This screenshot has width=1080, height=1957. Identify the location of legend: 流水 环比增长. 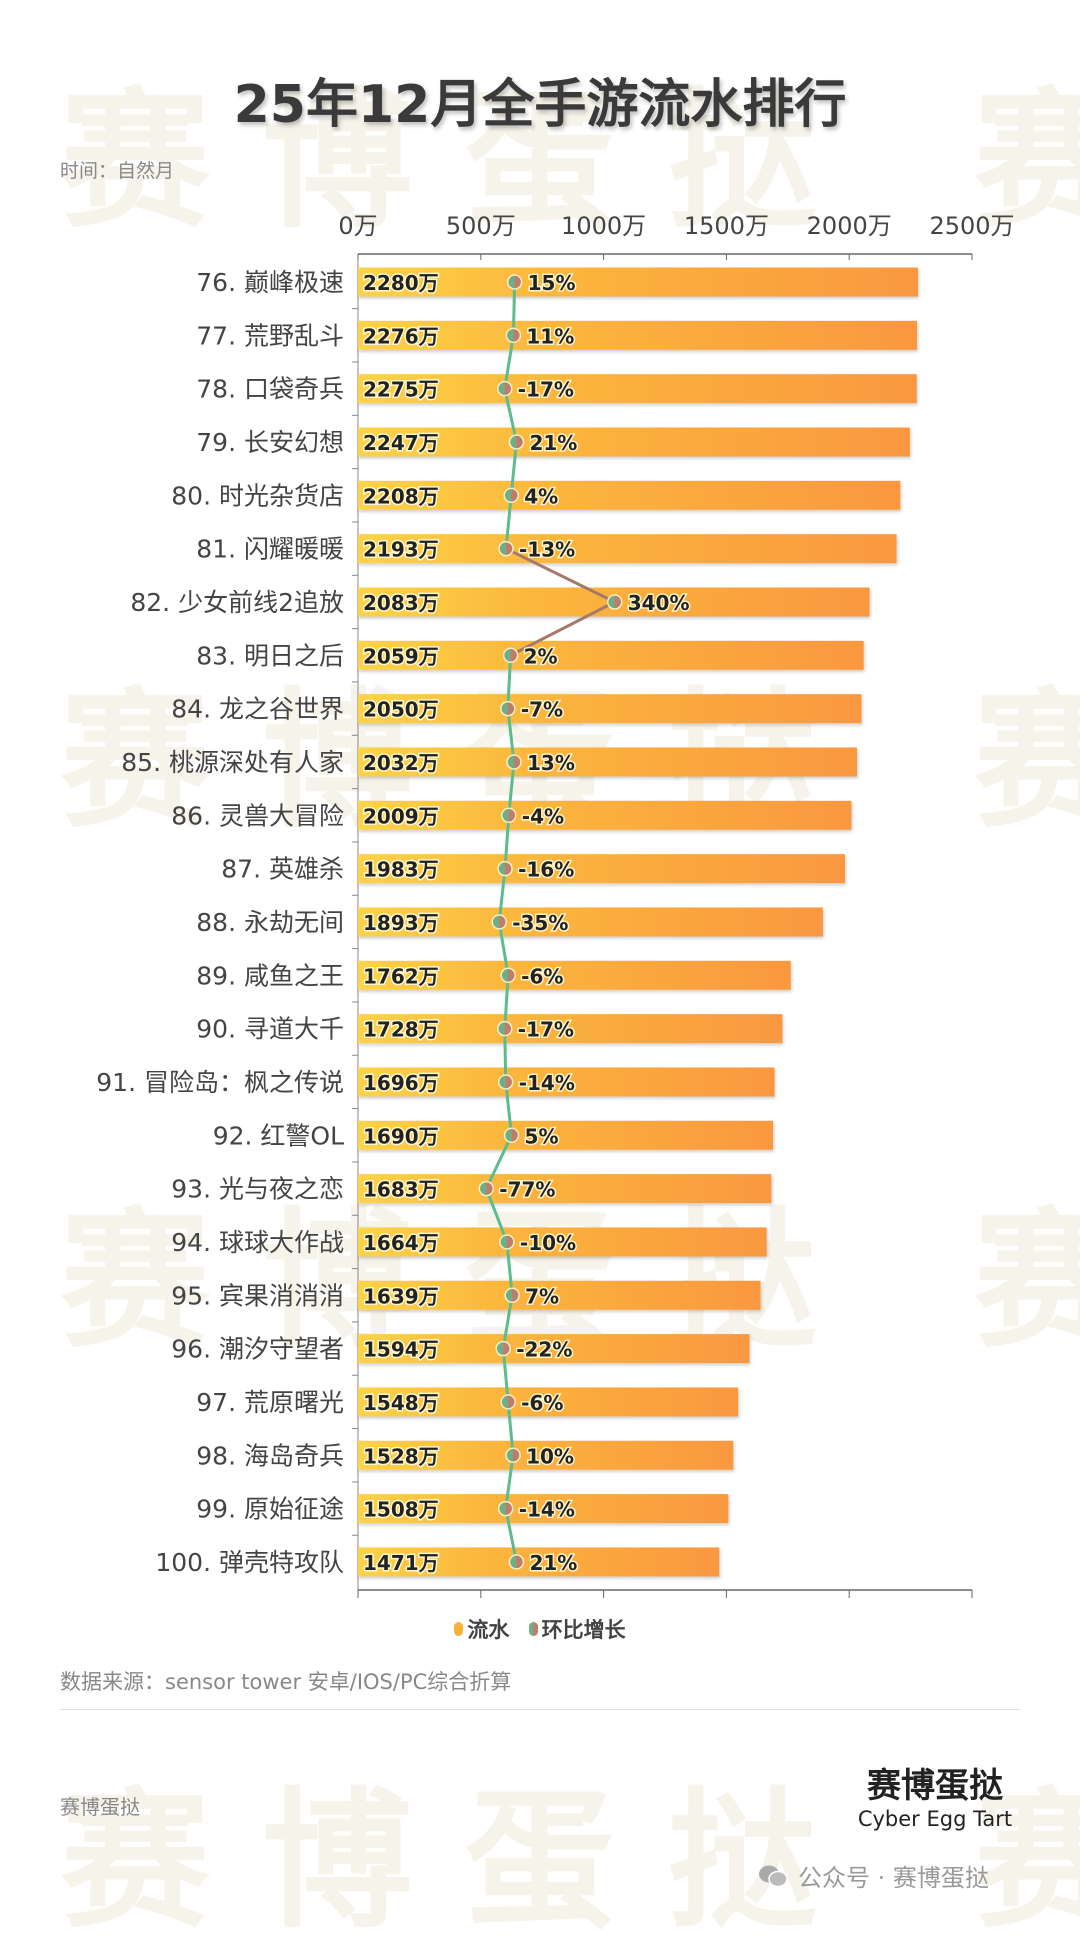
(540, 1629).